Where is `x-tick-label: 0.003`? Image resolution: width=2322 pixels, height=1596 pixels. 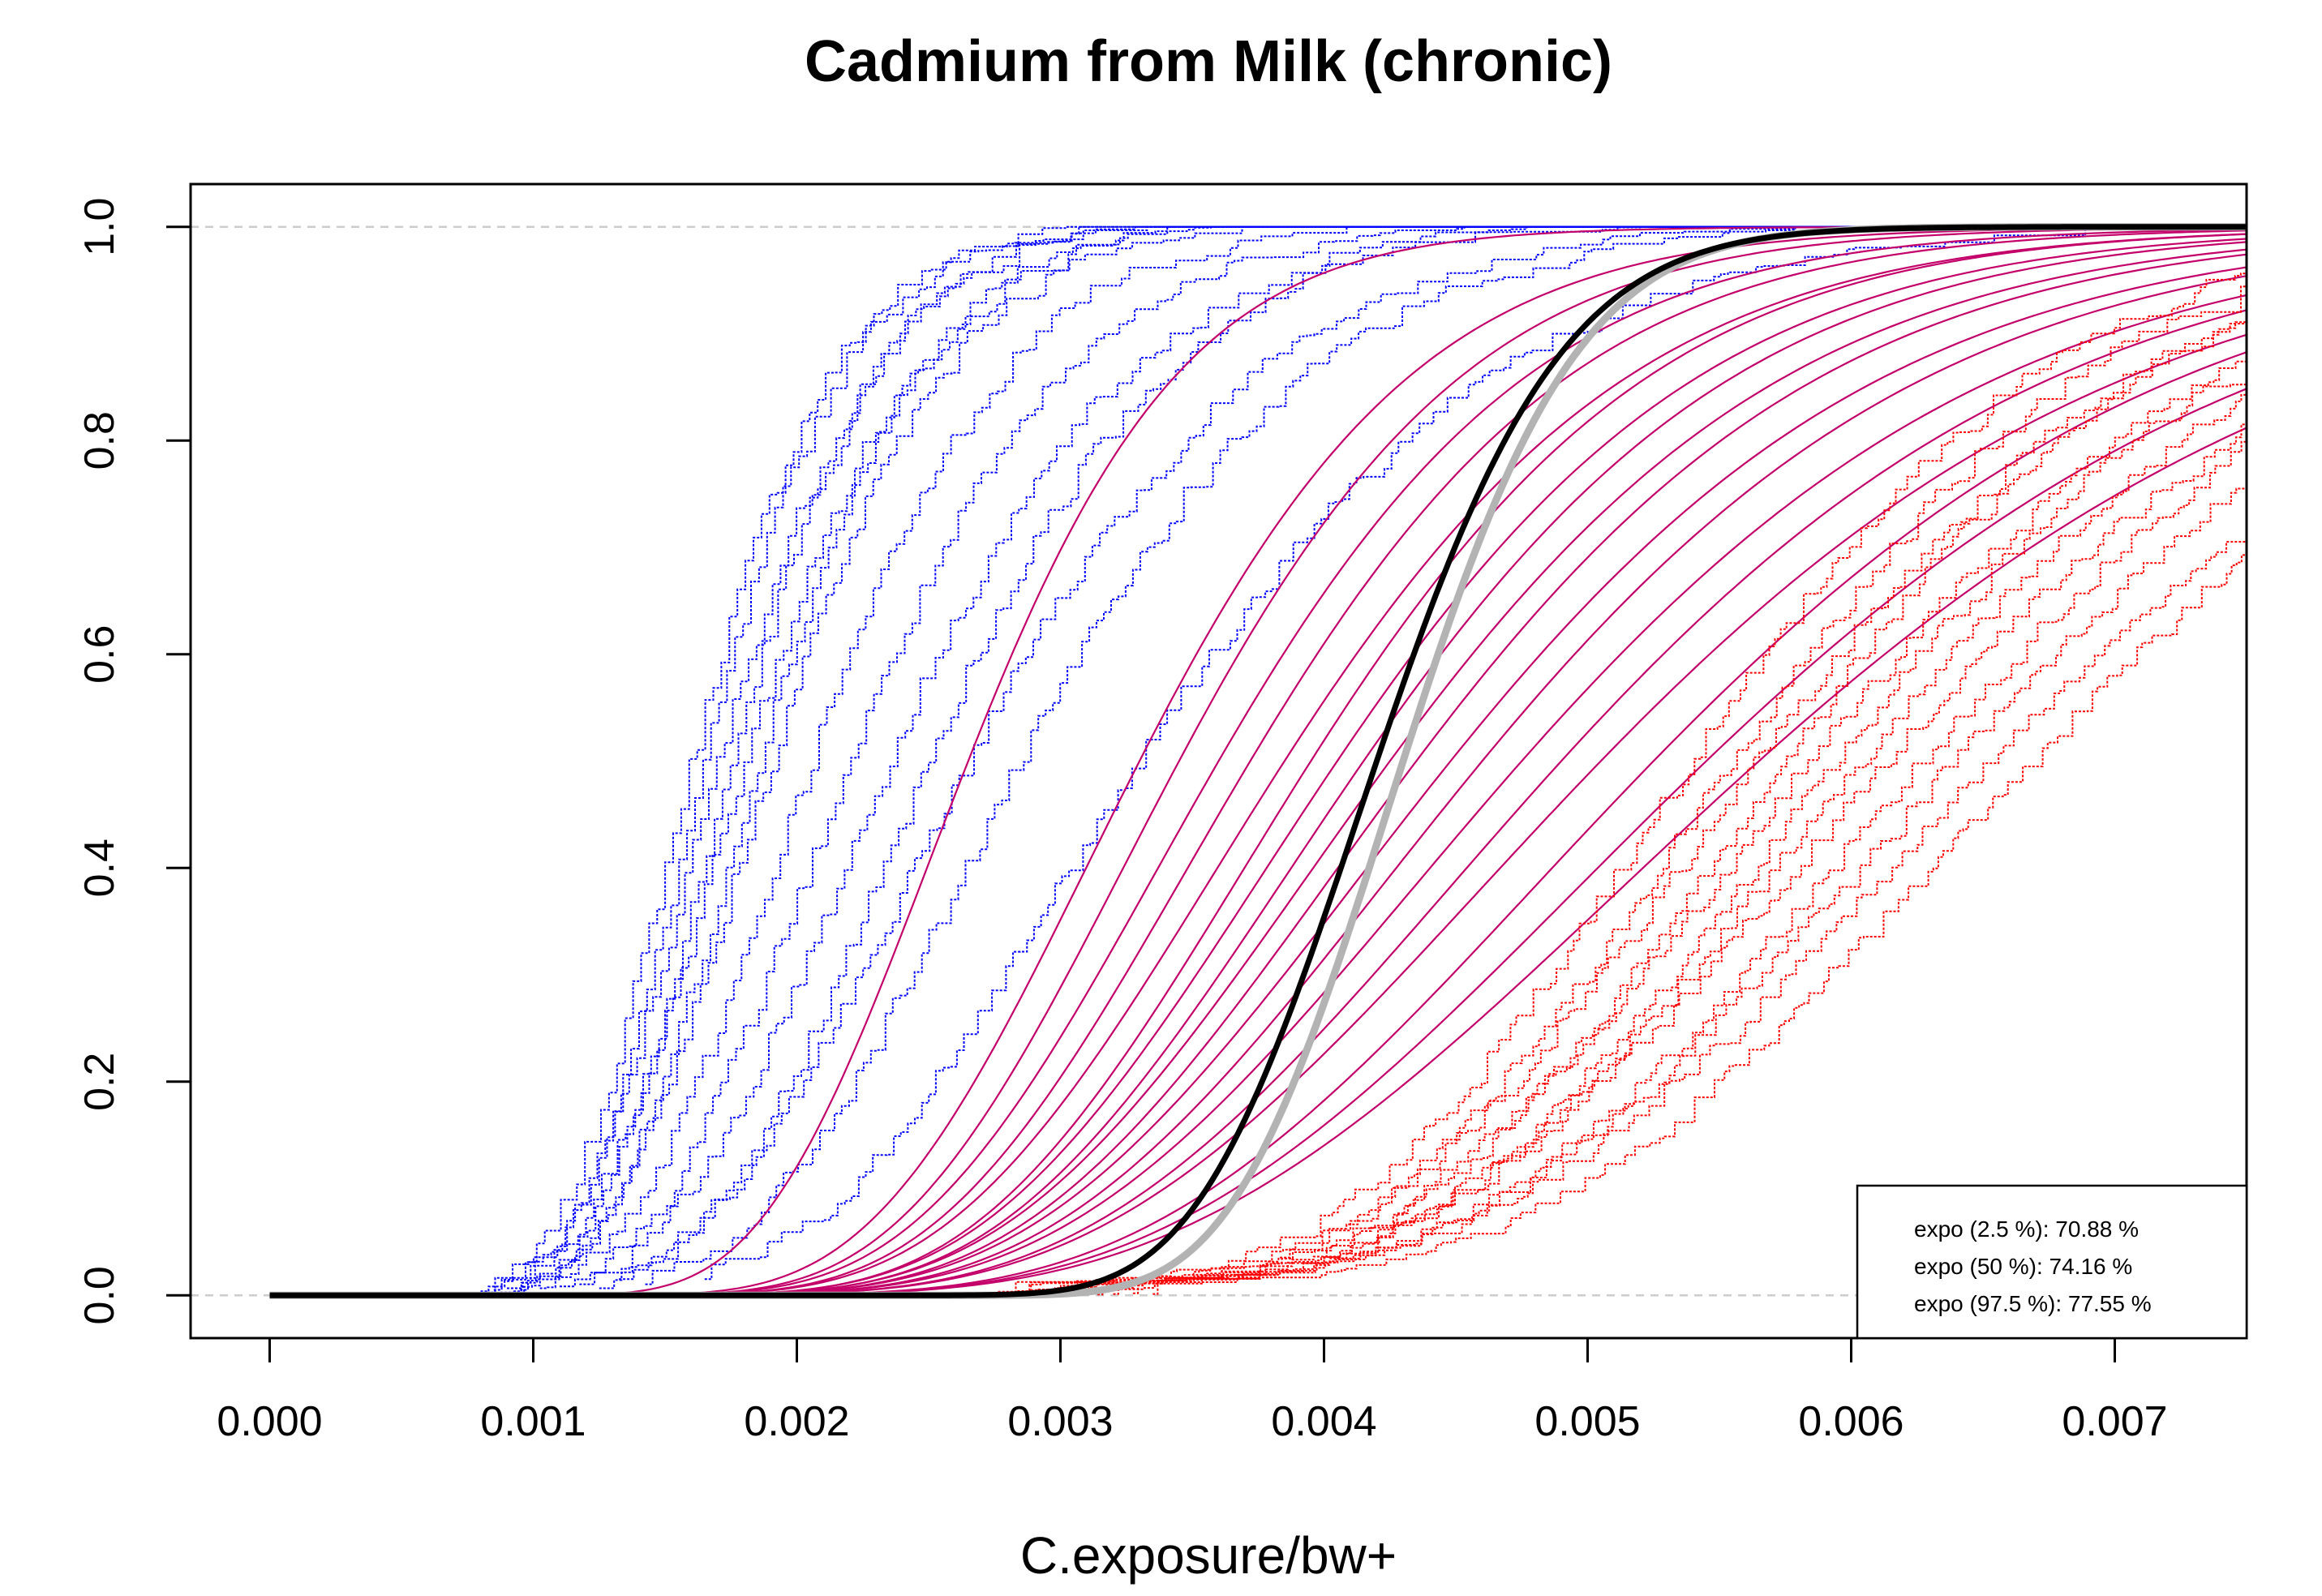
x-tick-label: 0.003 is located at coordinates (1060, 1421).